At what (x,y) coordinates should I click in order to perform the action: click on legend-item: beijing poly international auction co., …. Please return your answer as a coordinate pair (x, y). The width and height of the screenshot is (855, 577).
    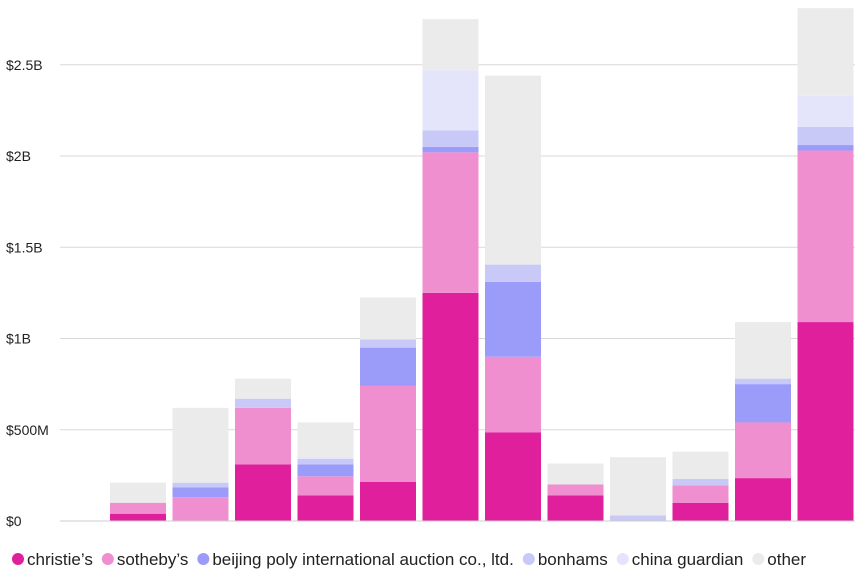
    Looking at the image, I should click on (355, 559).